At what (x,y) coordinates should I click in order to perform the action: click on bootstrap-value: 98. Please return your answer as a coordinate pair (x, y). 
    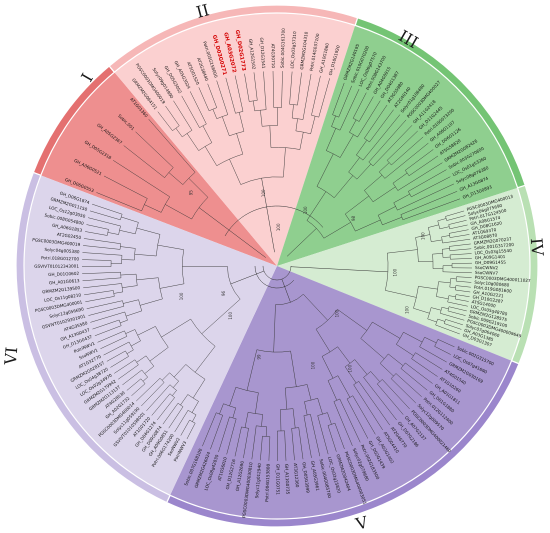
    Looking at the image, I should click on (353, 218).